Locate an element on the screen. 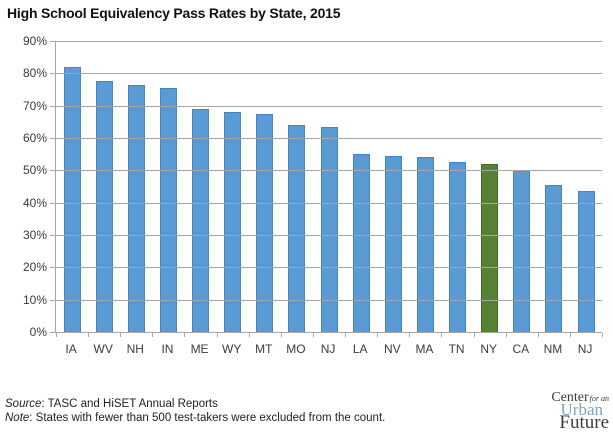 The height and width of the screenshot is (433, 613). logo-for-an-text: for an is located at coordinates (599, 398).